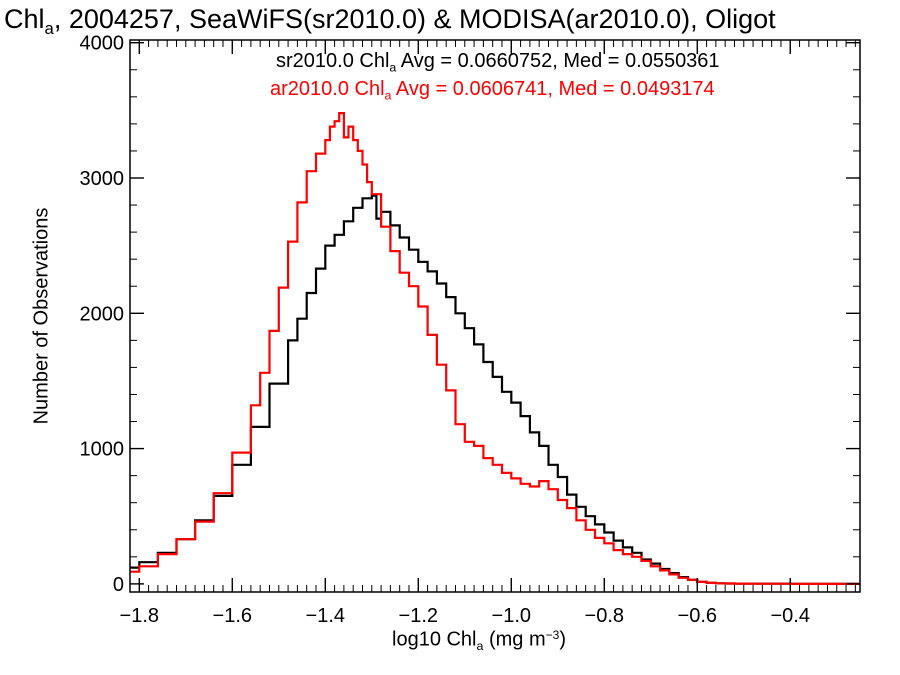 The height and width of the screenshot is (675, 900). What do you see at coordinates (102, 44) in the screenshot?
I see `y-tick-label: 4000` at bounding box center [102, 44].